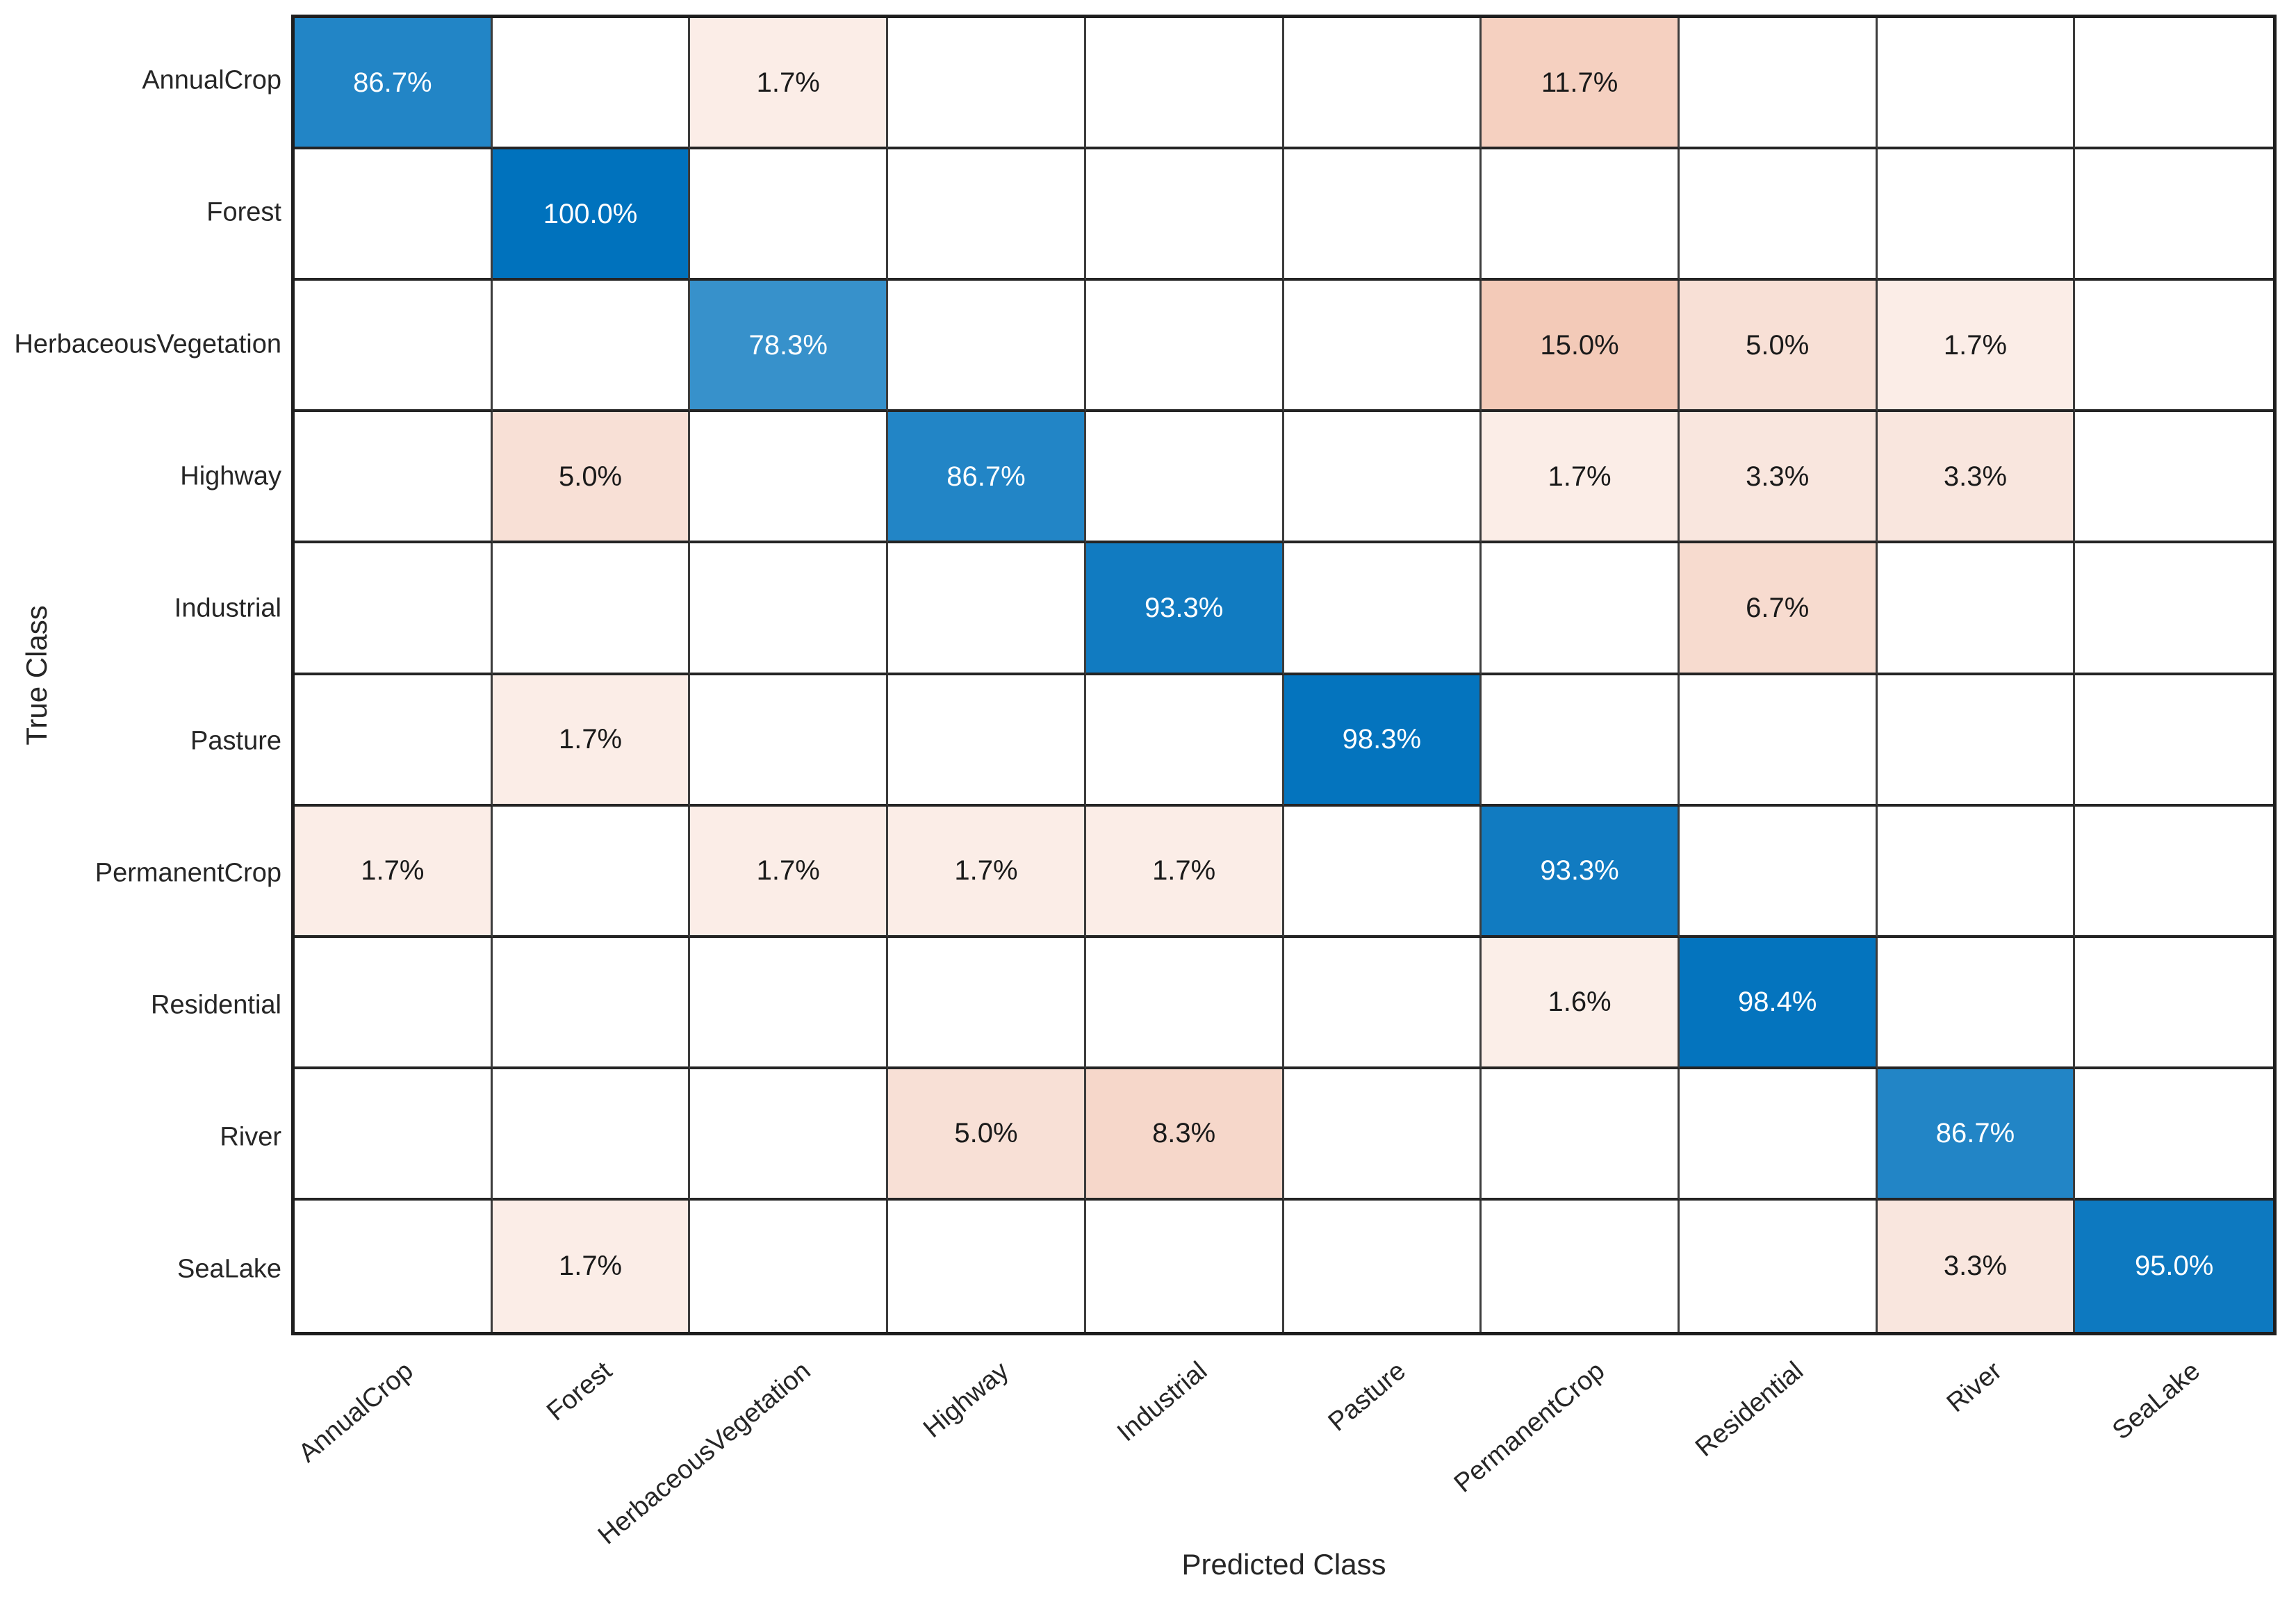 The width and height of the screenshot is (2296, 1607). I want to click on matrix-cell-diagonal: 95.0%, so click(2174, 1266).